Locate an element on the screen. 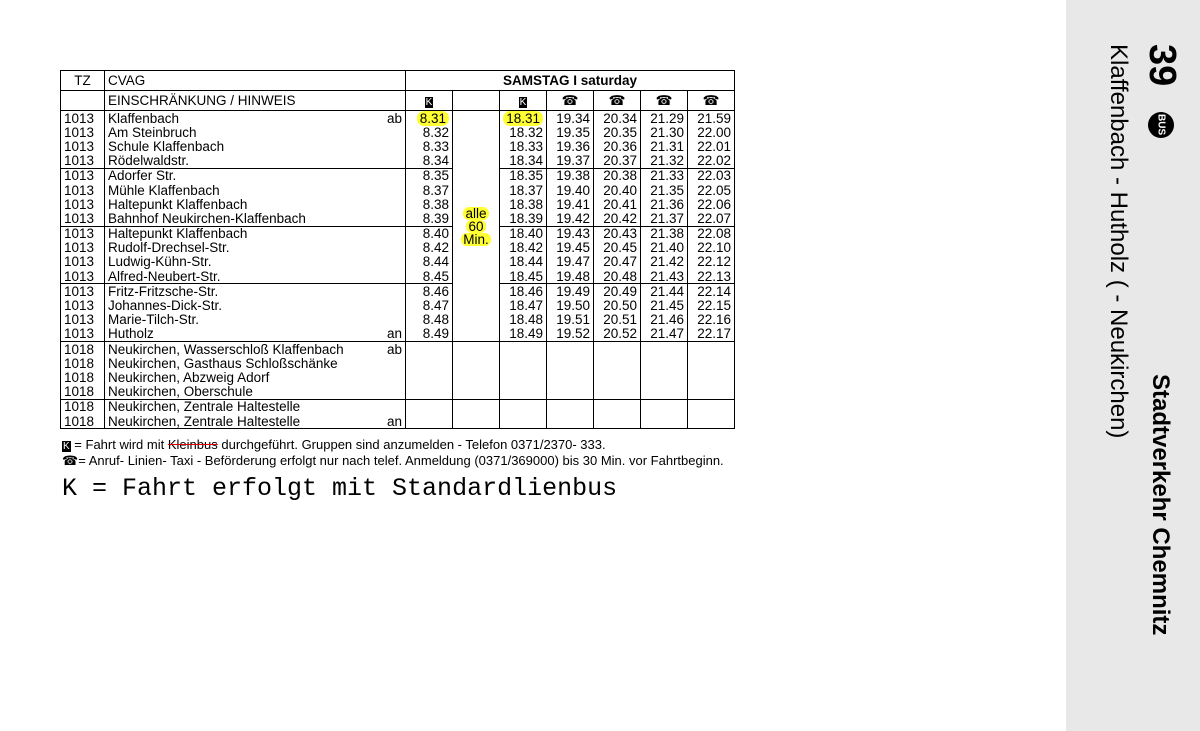  stop-name: Neukirchen, Zentrale Haltestelle is located at coordinates (204, 421).